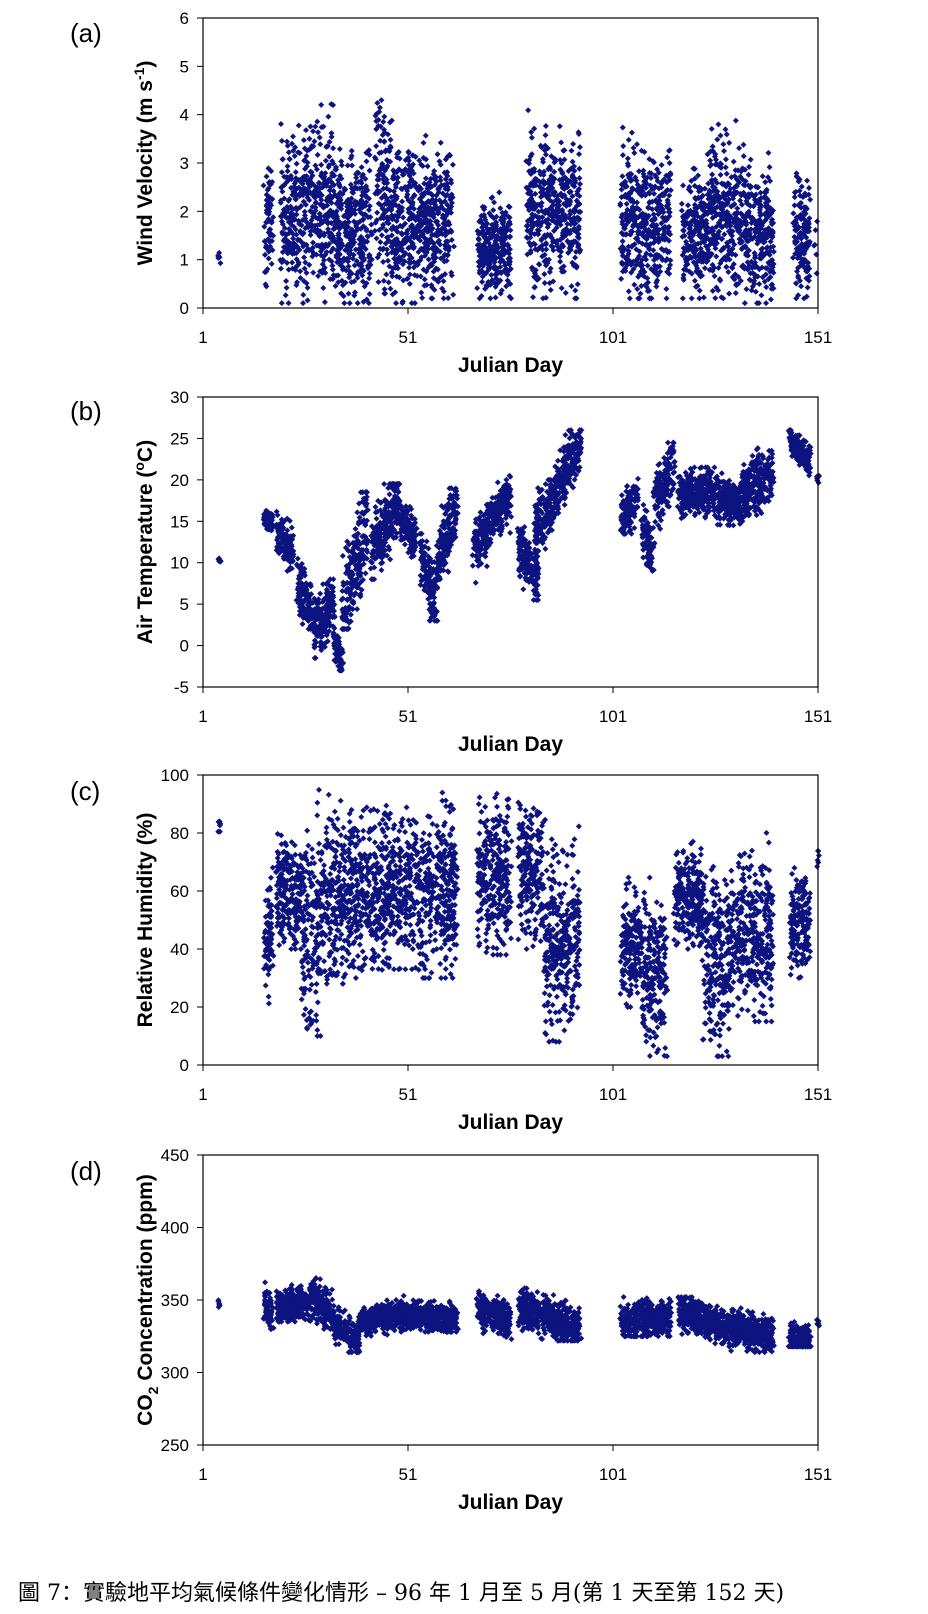 This screenshot has height=1614, width=928. What do you see at coordinates (519, 550) in the screenshot?
I see `data-points` at bounding box center [519, 550].